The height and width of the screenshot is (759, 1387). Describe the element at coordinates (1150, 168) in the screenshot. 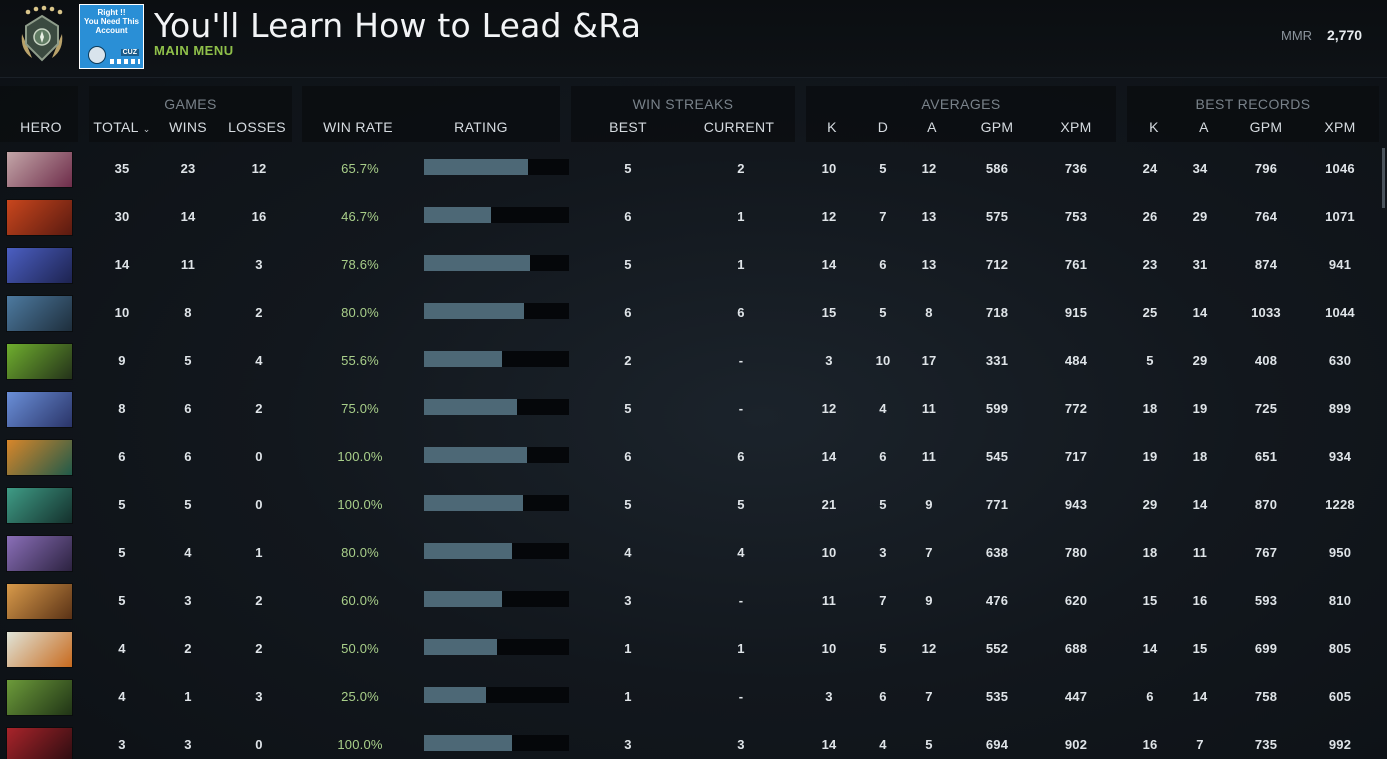

I see `cell-best-k: 24` at that location.